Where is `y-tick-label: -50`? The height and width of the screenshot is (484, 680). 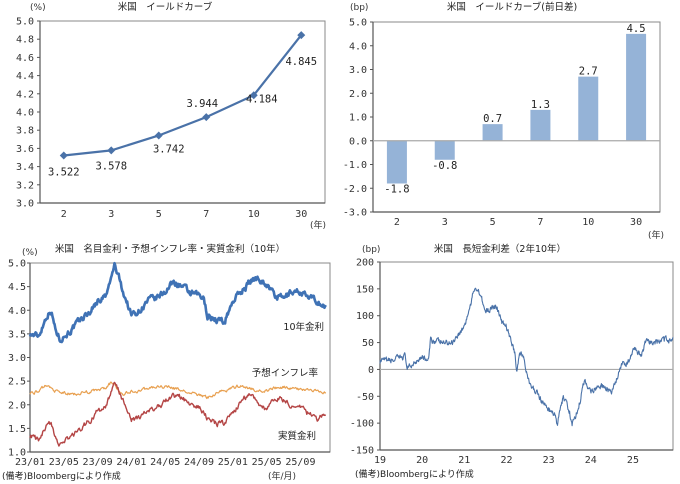 y-tick-label: -50 is located at coordinates (365, 397).